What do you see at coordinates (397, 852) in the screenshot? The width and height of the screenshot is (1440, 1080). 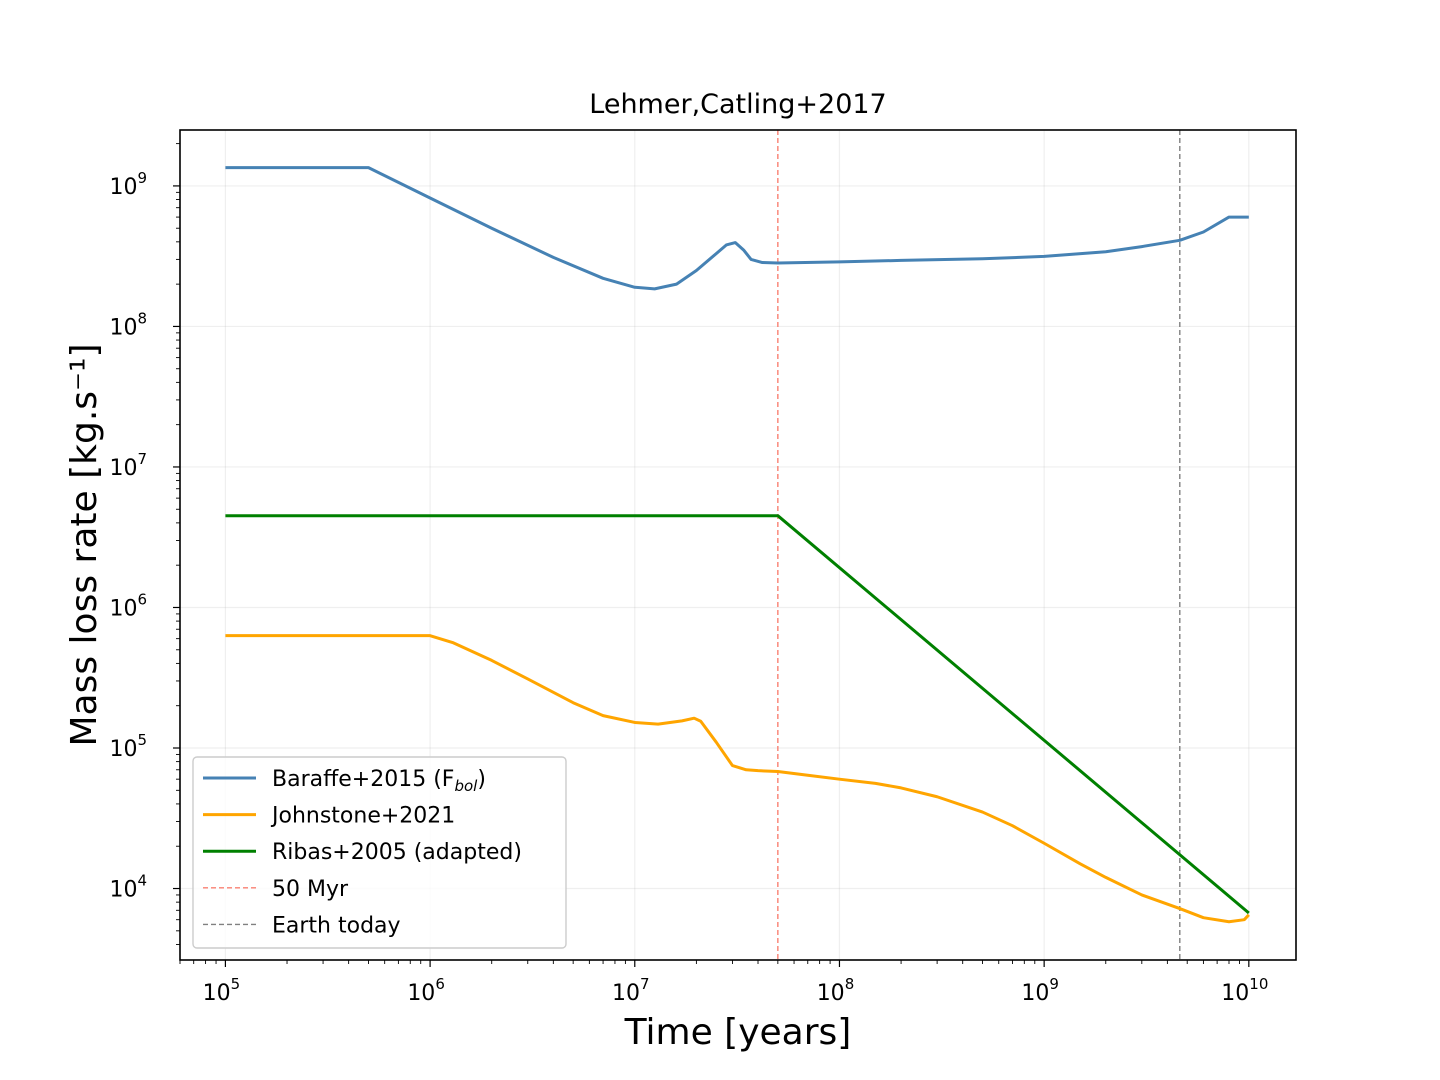 I see `legend-label: Ribas+2005 (adapted)` at bounding box center [397, 852].